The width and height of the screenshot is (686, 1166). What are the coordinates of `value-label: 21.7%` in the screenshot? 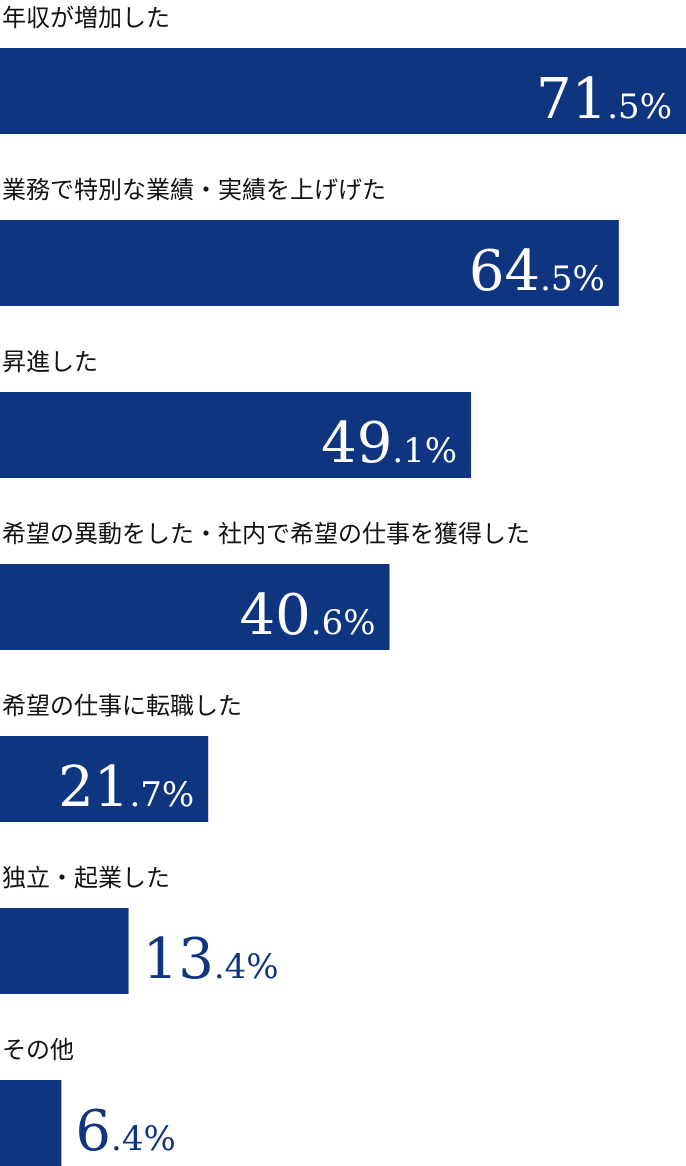 It's located at (126, 787).